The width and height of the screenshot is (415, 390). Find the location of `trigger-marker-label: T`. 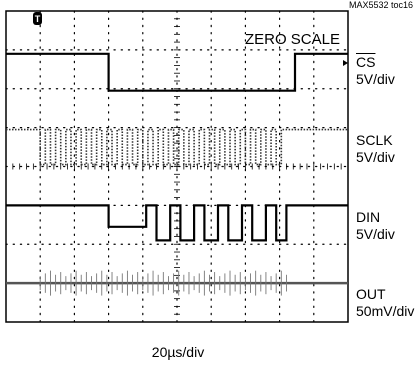

trigger-marker-label: T is located at coordinates (38, 19).